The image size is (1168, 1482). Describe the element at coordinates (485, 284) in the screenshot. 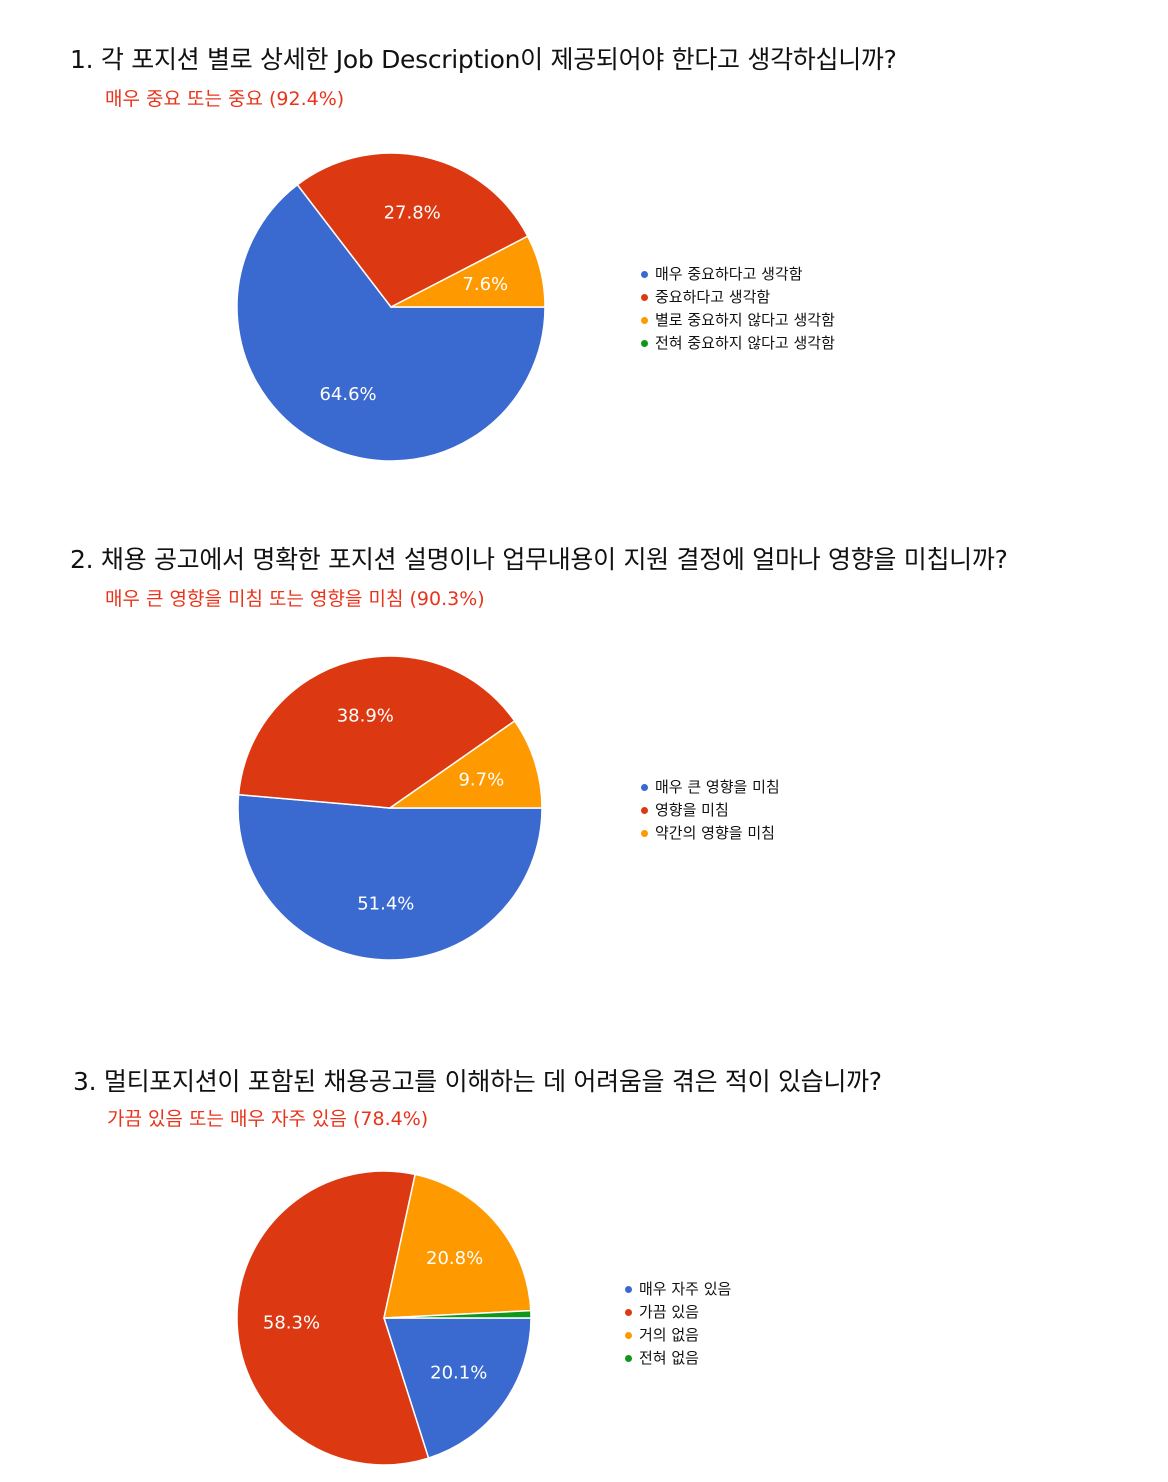

I see `slice-data-label: 7.6%` at that location.